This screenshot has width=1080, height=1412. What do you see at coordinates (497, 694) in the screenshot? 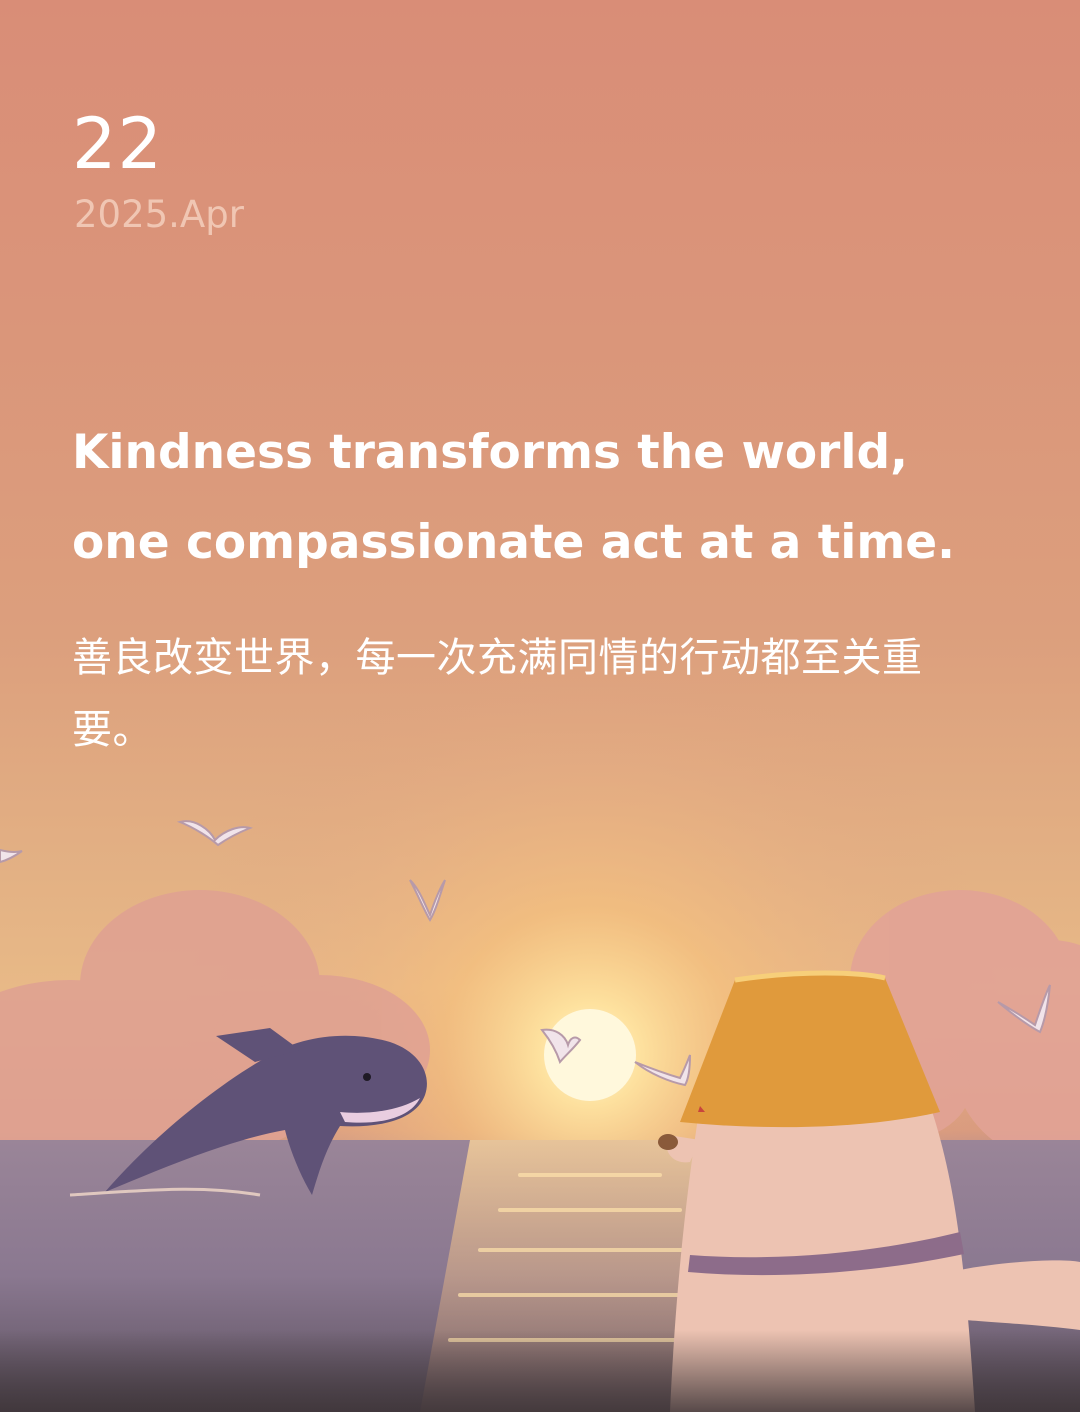
I see `quote-chinese: 善良改变世界，每一次充满同情的行动都至关重要。` at bounding box center [497, 694].